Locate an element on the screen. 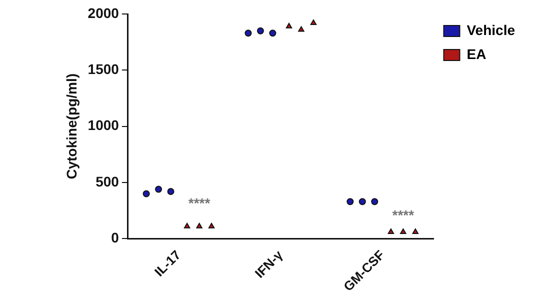  y-axis-title: Cytokine(pg/ml) is located at coordinates (71, 126).